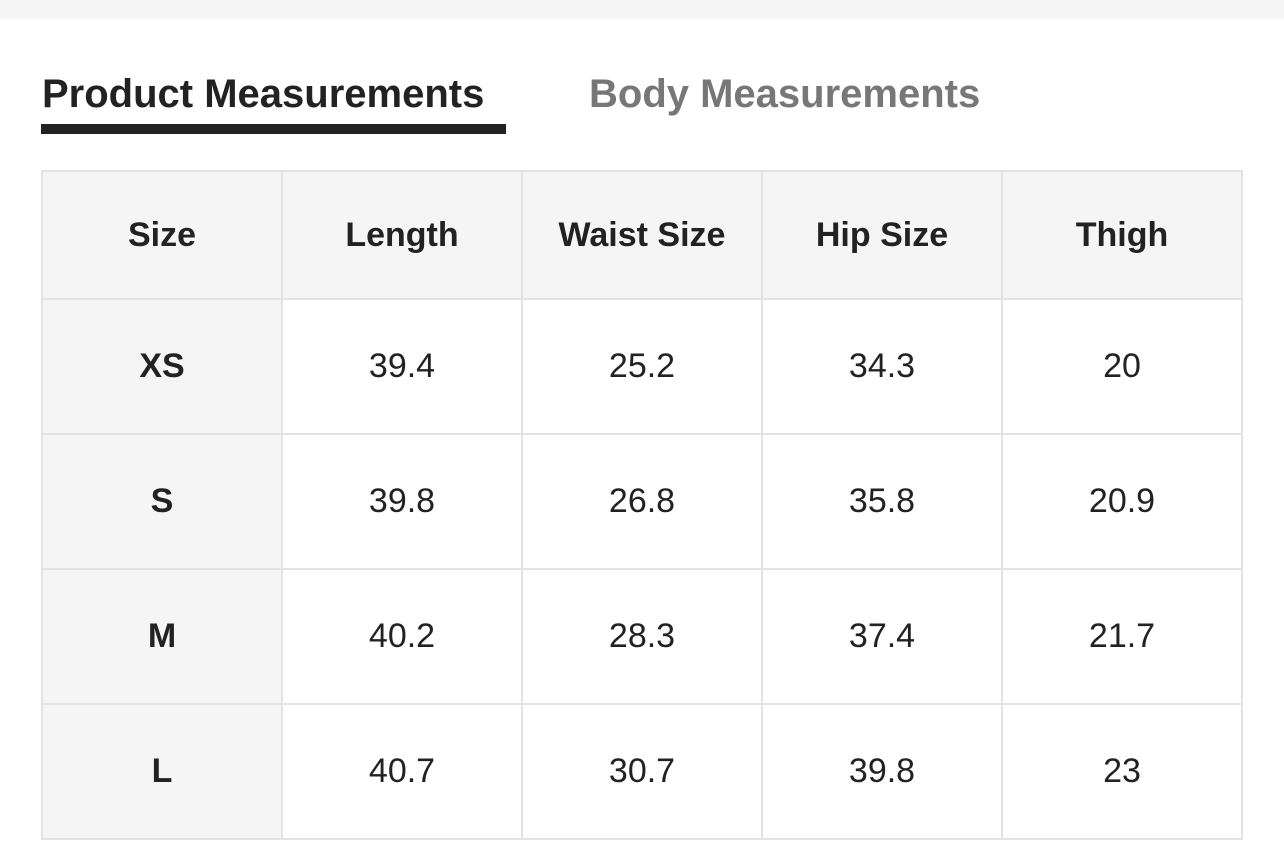  I want to click on header-length: Length, so click(402, 235).